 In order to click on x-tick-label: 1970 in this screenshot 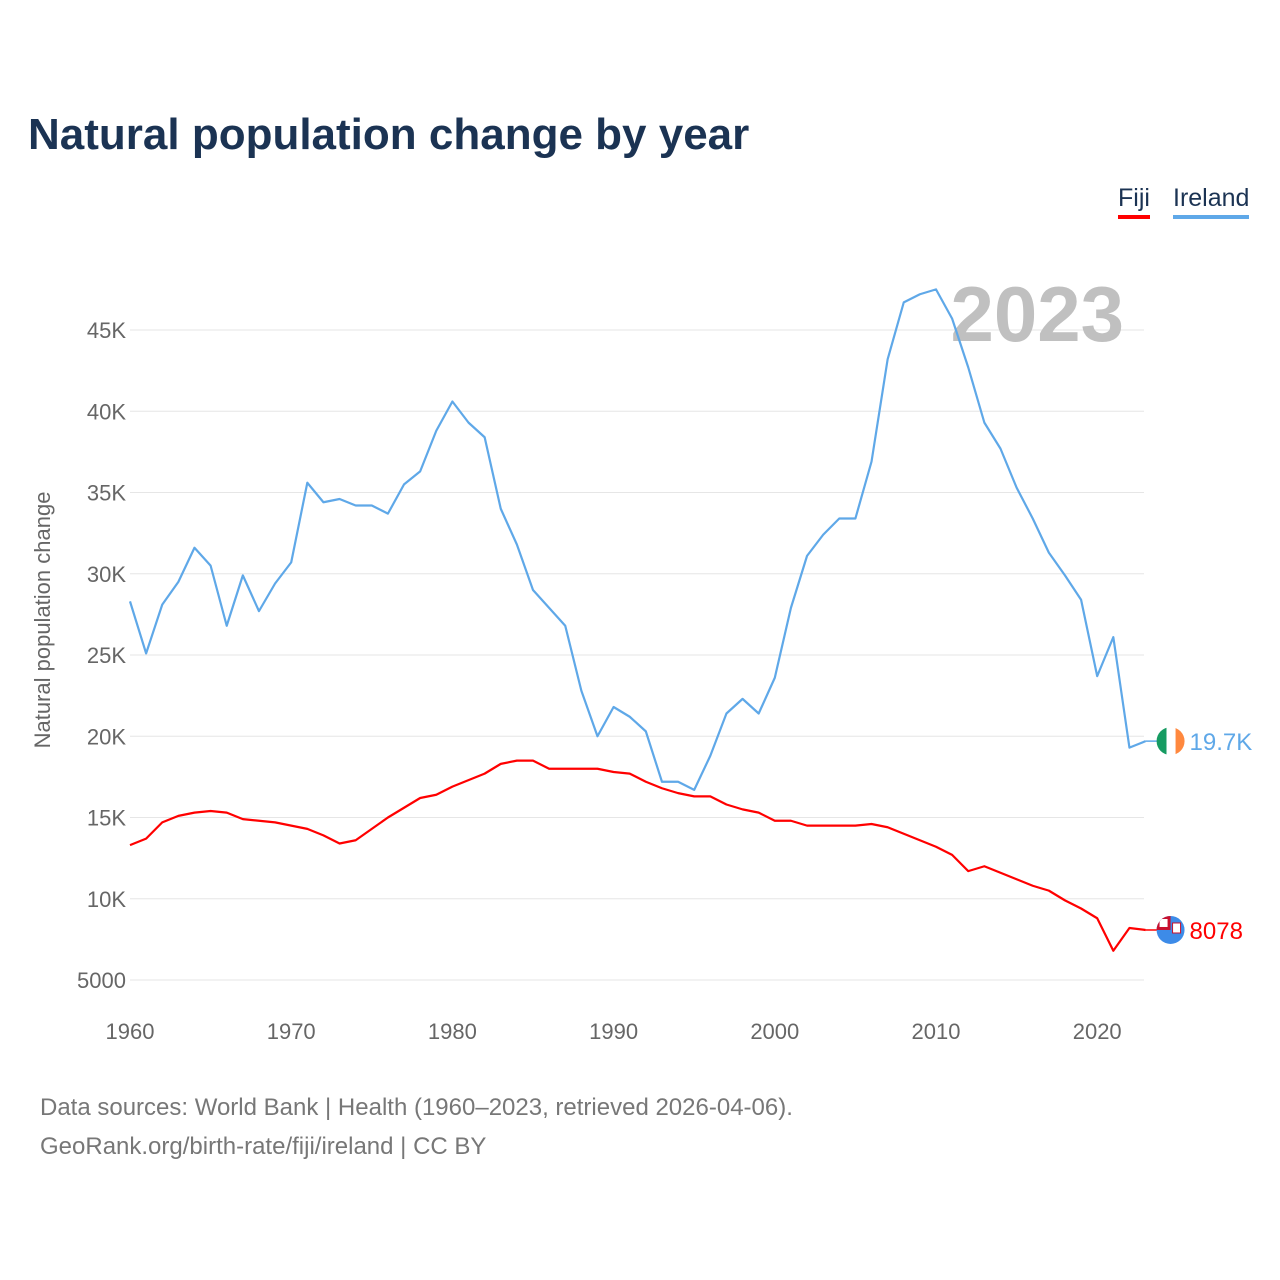, I will do `click(291, 1031)`.